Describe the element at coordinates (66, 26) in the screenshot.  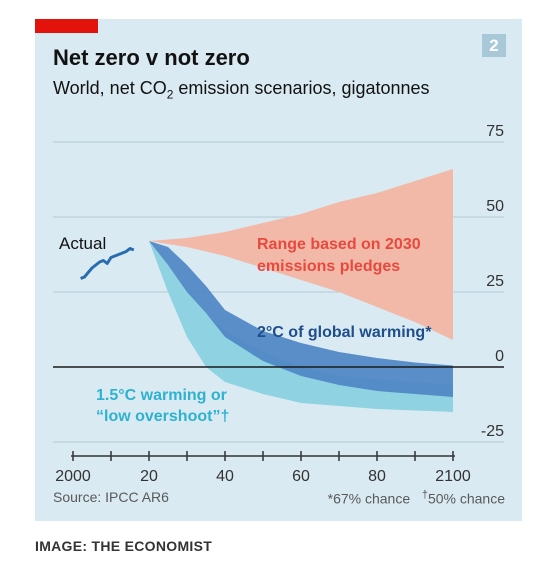
I see `economist-red-bar` at that location.